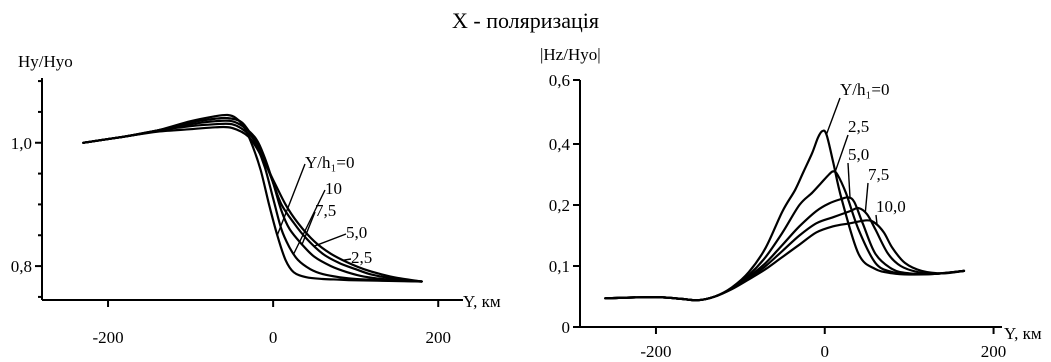 The height and width of the screenshot is (362, 1051). I want to click on y-tick-label: 0,6, so click(559, 80).